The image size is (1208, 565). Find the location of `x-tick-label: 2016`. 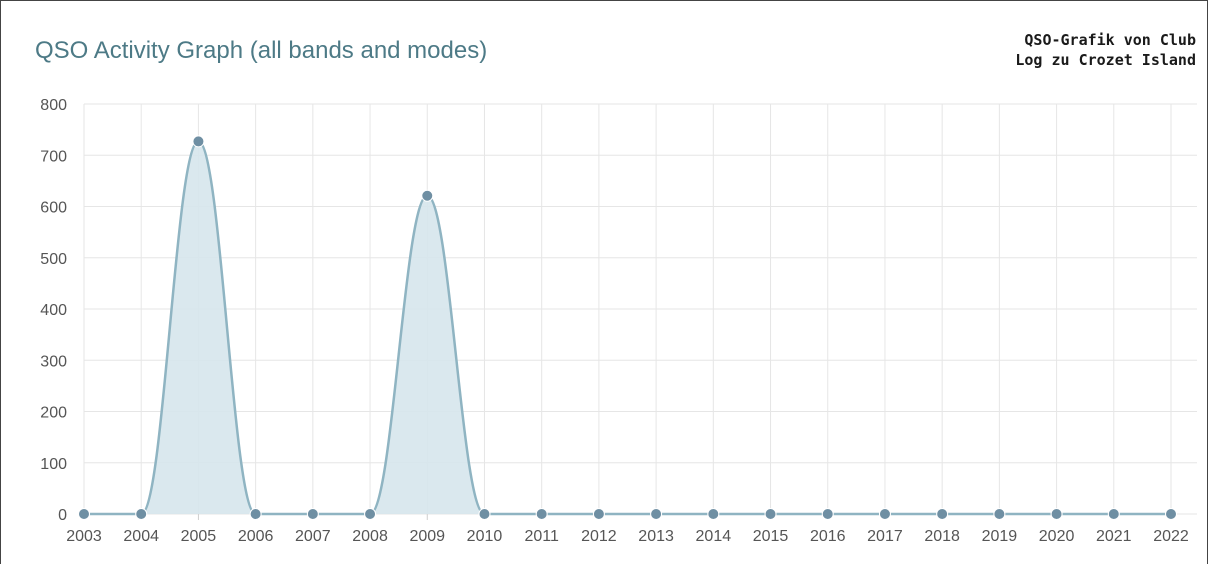

x-tick-label: 2016 is located at coordinates (828, 536).